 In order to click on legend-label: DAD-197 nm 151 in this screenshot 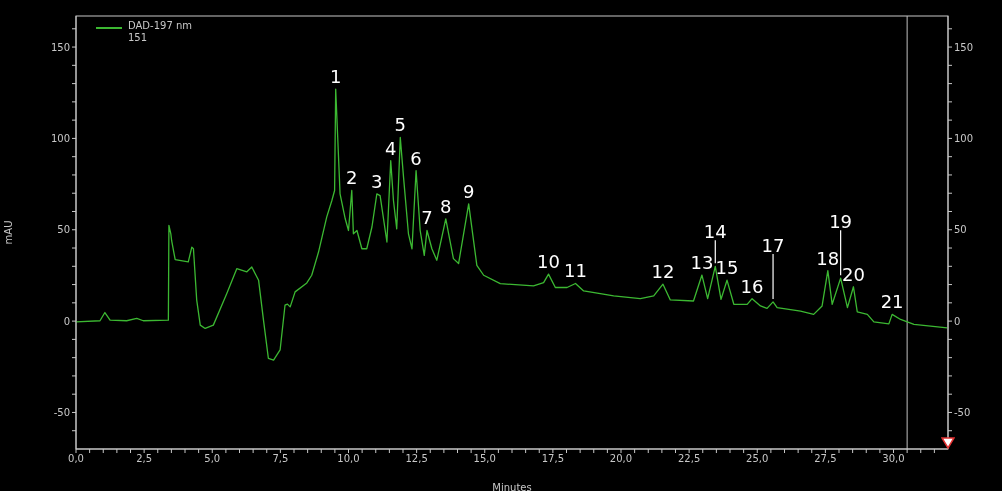, I will do `click(160, 32)`.